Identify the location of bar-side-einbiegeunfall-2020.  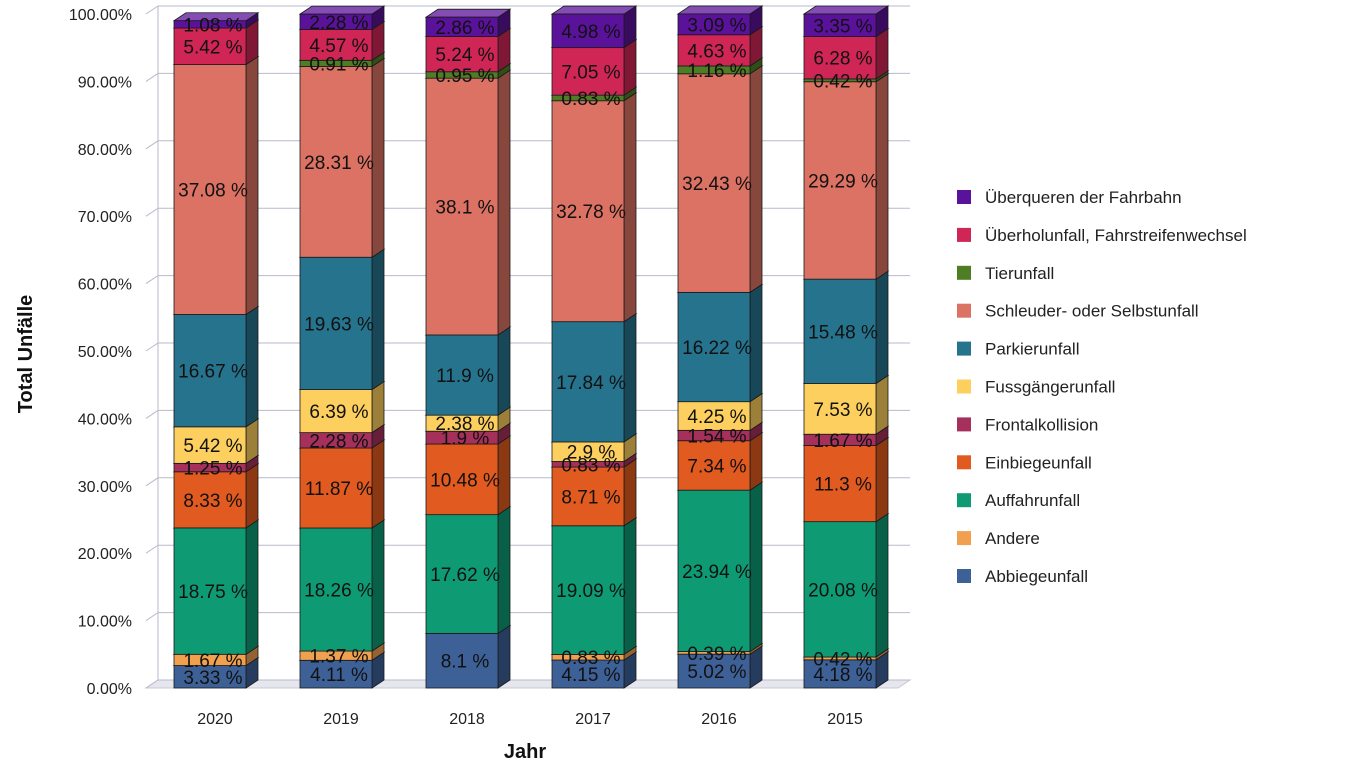
(252, 496).